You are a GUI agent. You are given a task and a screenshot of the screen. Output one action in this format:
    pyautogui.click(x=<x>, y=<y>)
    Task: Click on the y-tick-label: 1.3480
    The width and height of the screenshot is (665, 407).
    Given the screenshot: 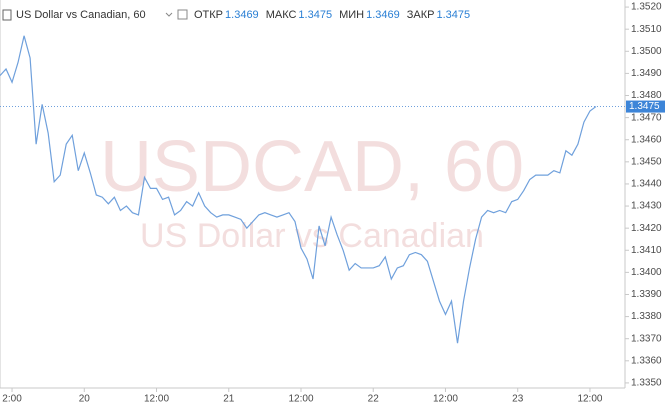 What is the action you would take?
    pyautogui.click(x=646, y=95)
    